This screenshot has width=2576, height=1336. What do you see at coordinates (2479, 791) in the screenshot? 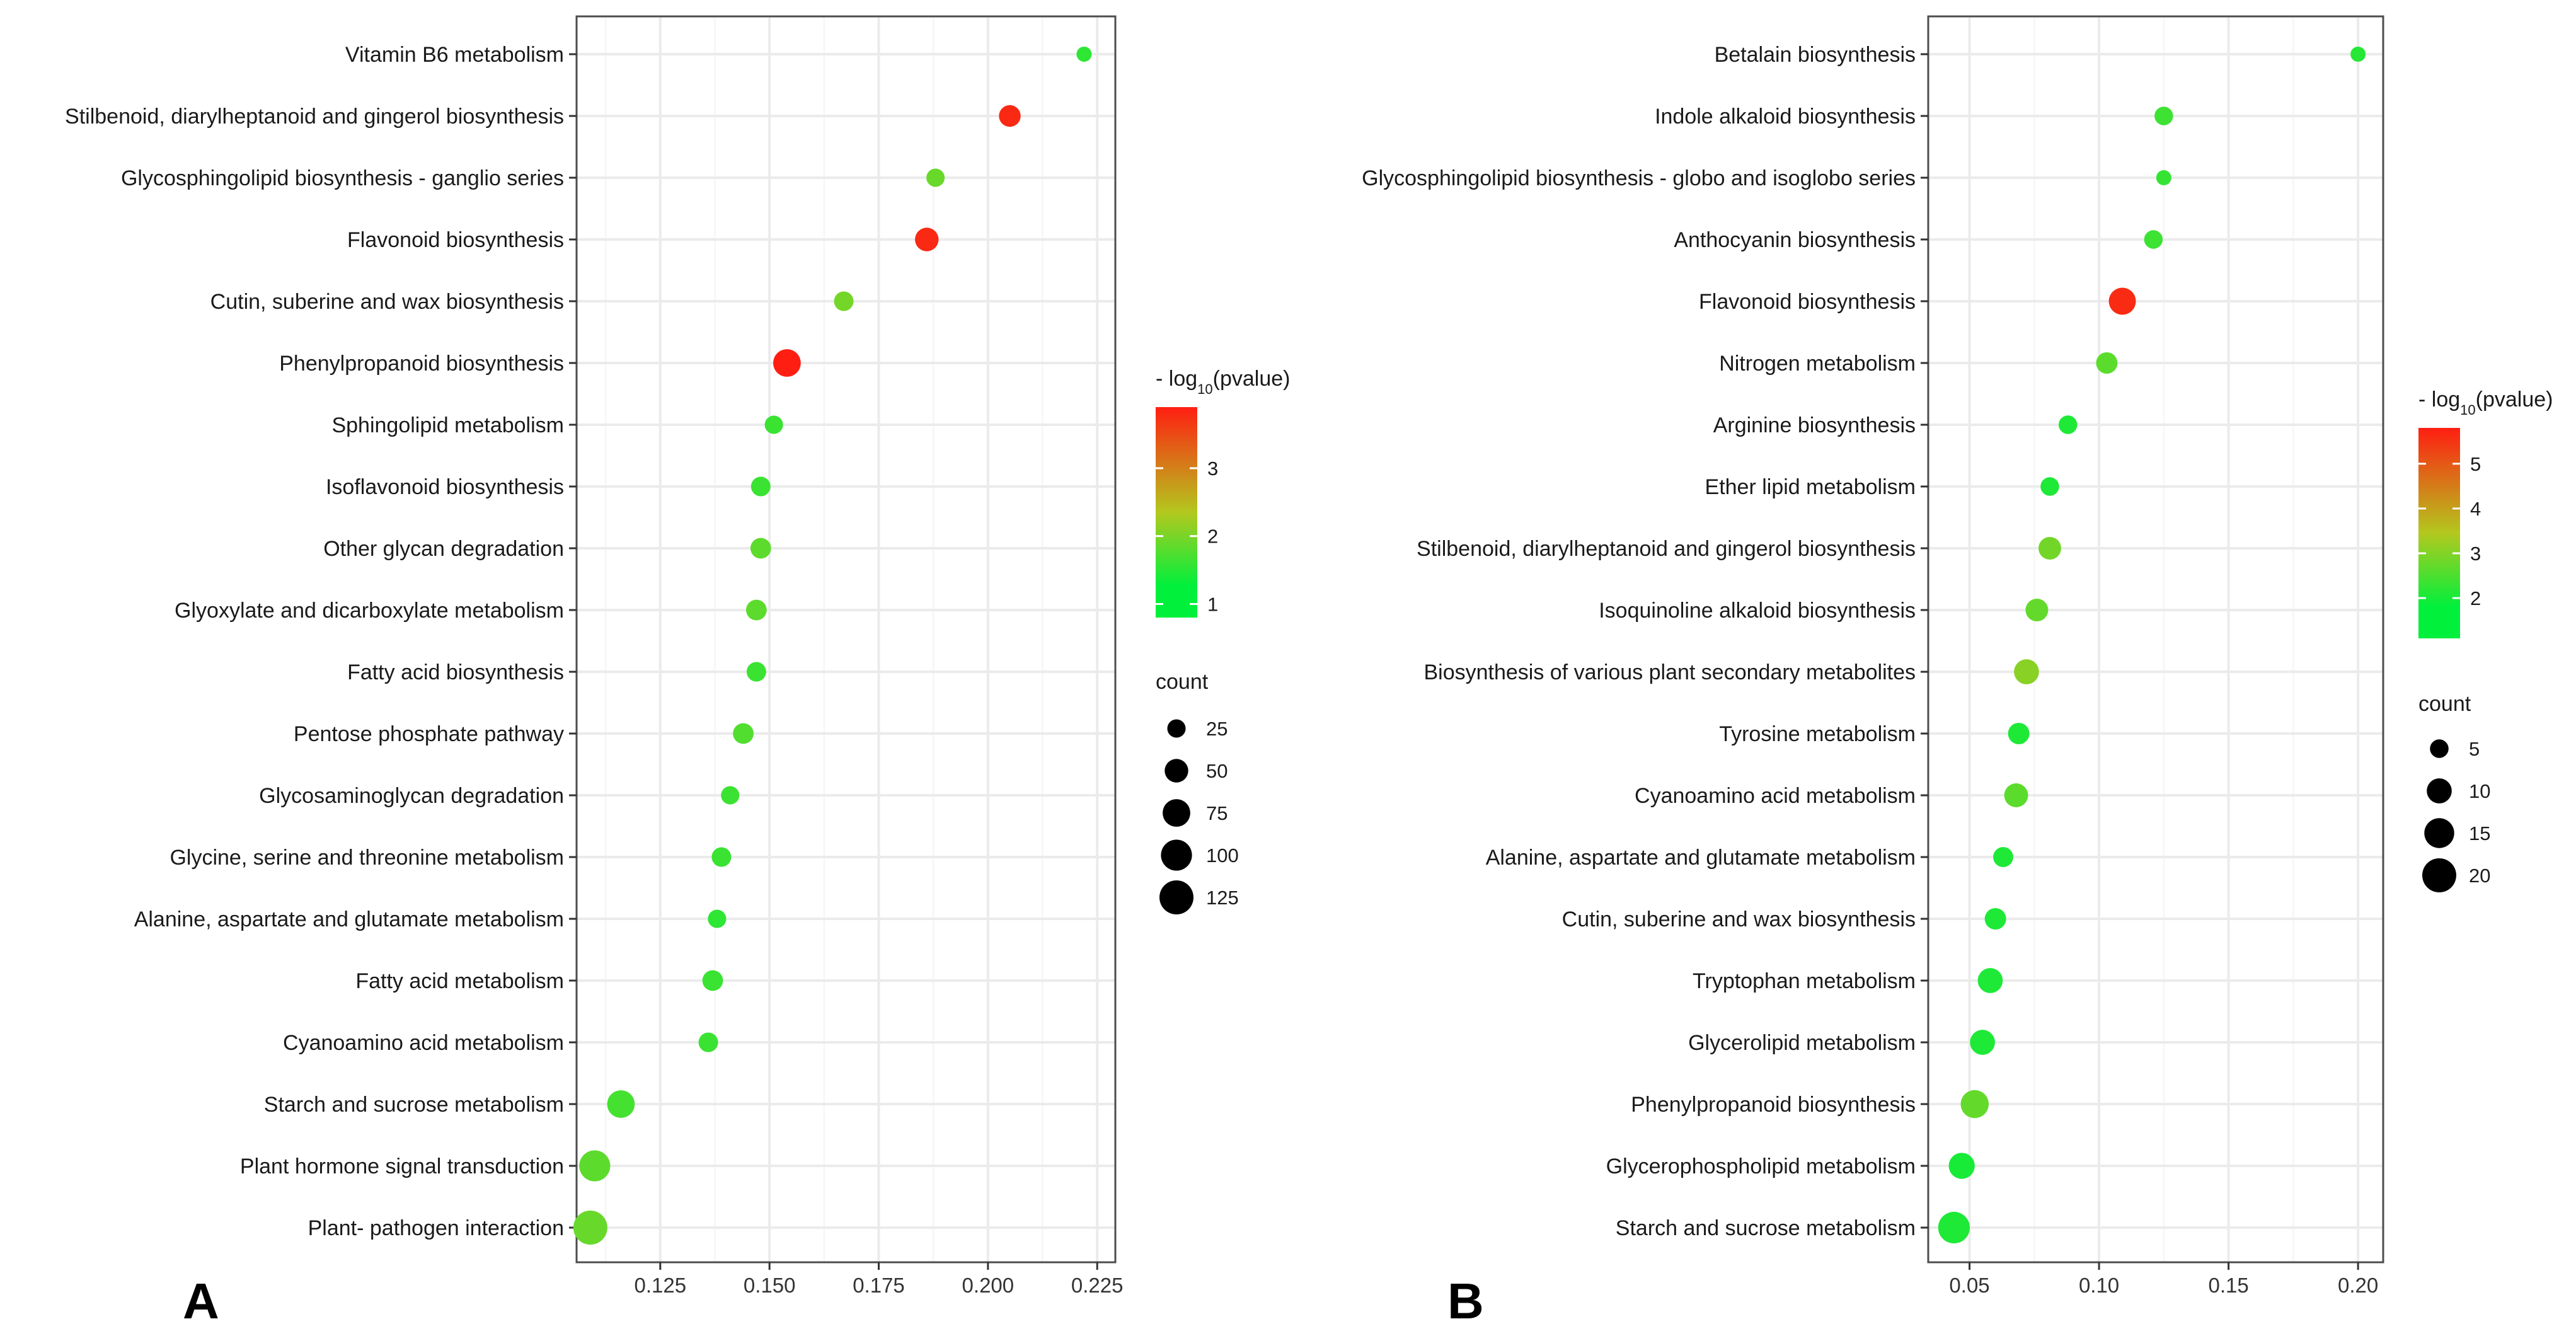
I see `size-legend-label: 10` at bounding box center [2479, 791].